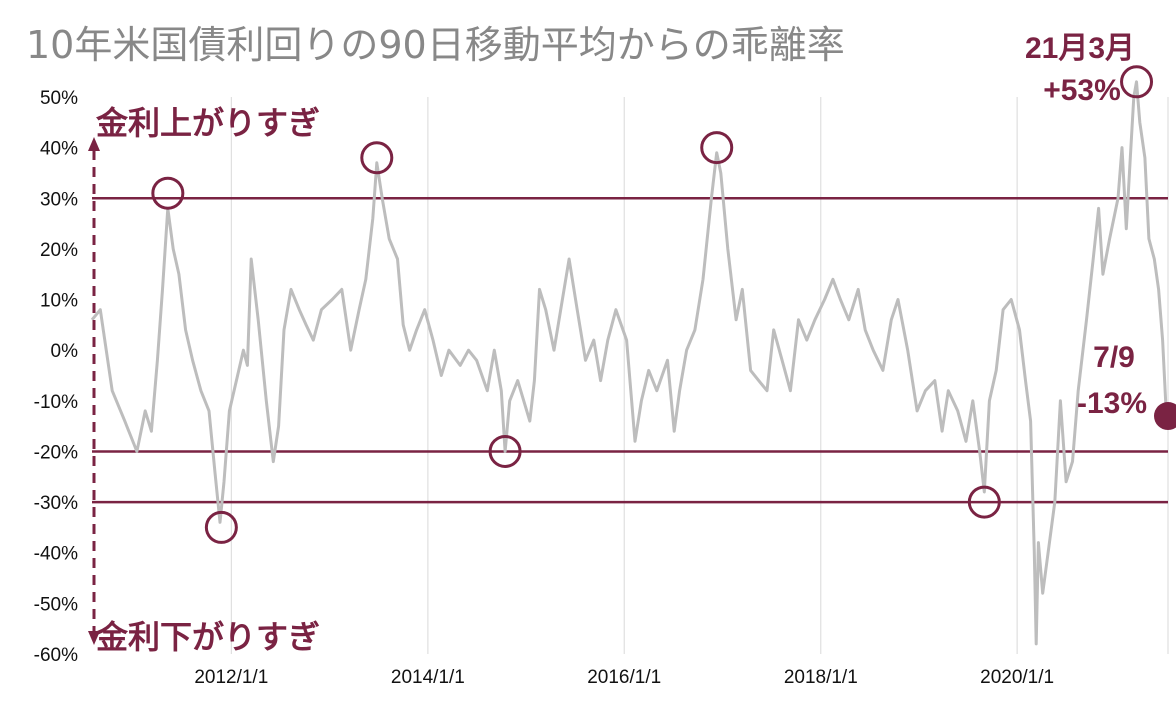  Describe the element at coordinates (428, 677) in the screenshot. I see `x-tick-label: 2014/1/1` at that location.